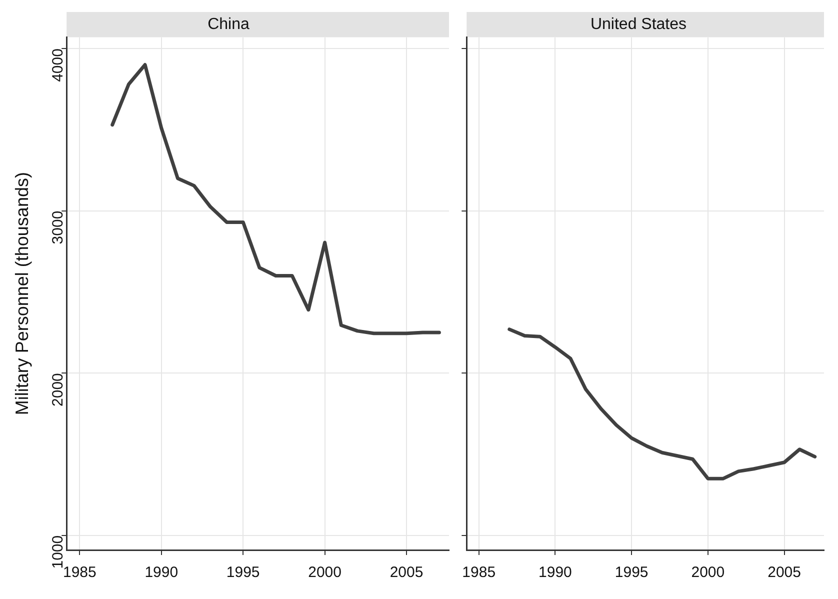 This screenshot has width=838, height=599. I want to click on y-axis-title: Military Personnel (thousands), so click(22, 294).